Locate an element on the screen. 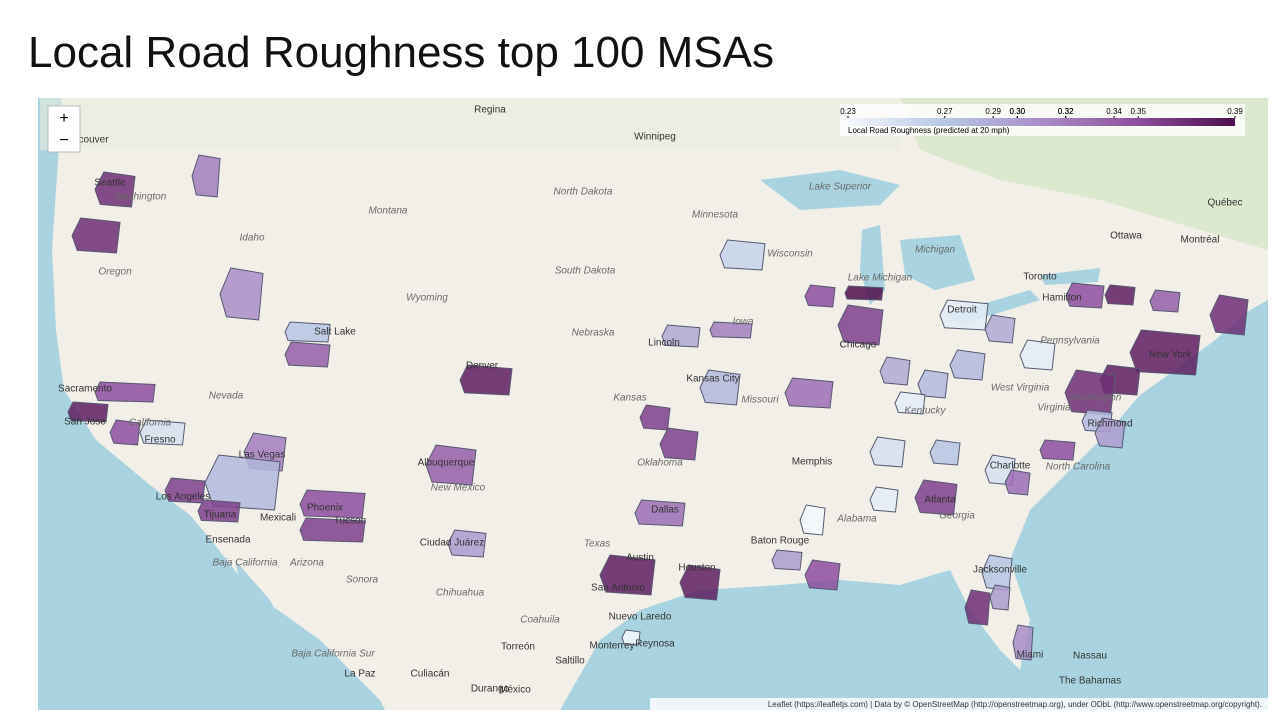 This screenshot has height=720, width=1280. zoom-out: − is located at coordinates (63, 140).